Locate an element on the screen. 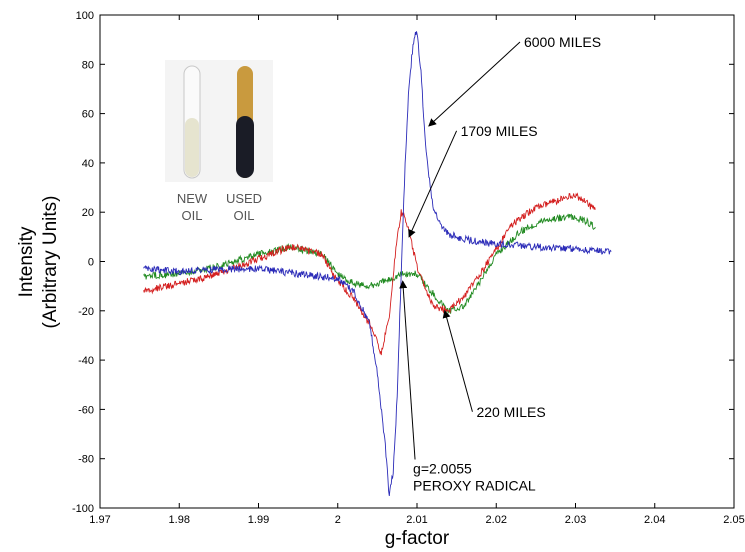 Image resolution: width=745 pixels, height=552 pixels. y-tick-label: 40 is located at coordinates (88, 164).